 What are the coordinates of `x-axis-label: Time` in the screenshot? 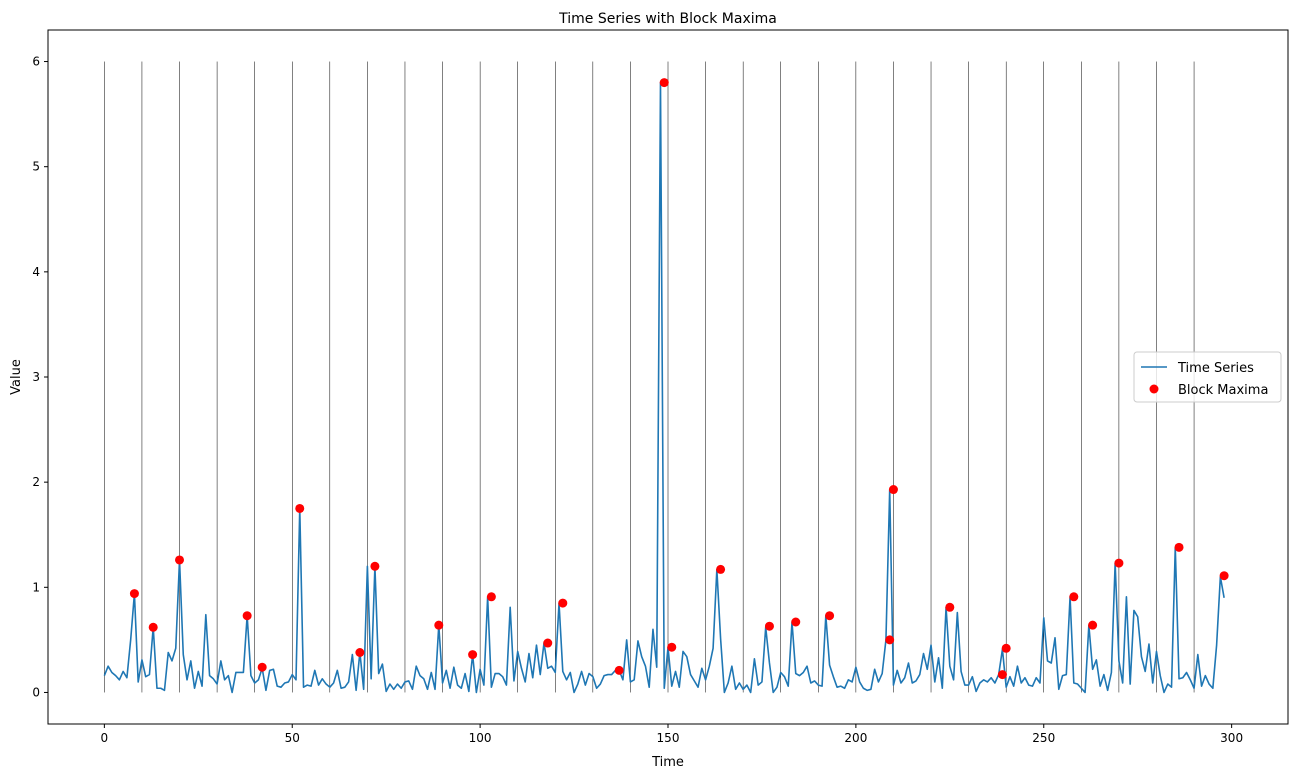 It's located at (667, 762).